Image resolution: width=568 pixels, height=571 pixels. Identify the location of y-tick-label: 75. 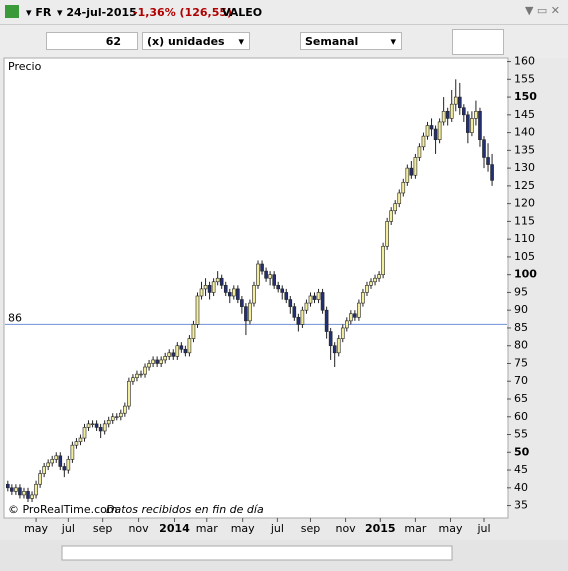
(521, 362).